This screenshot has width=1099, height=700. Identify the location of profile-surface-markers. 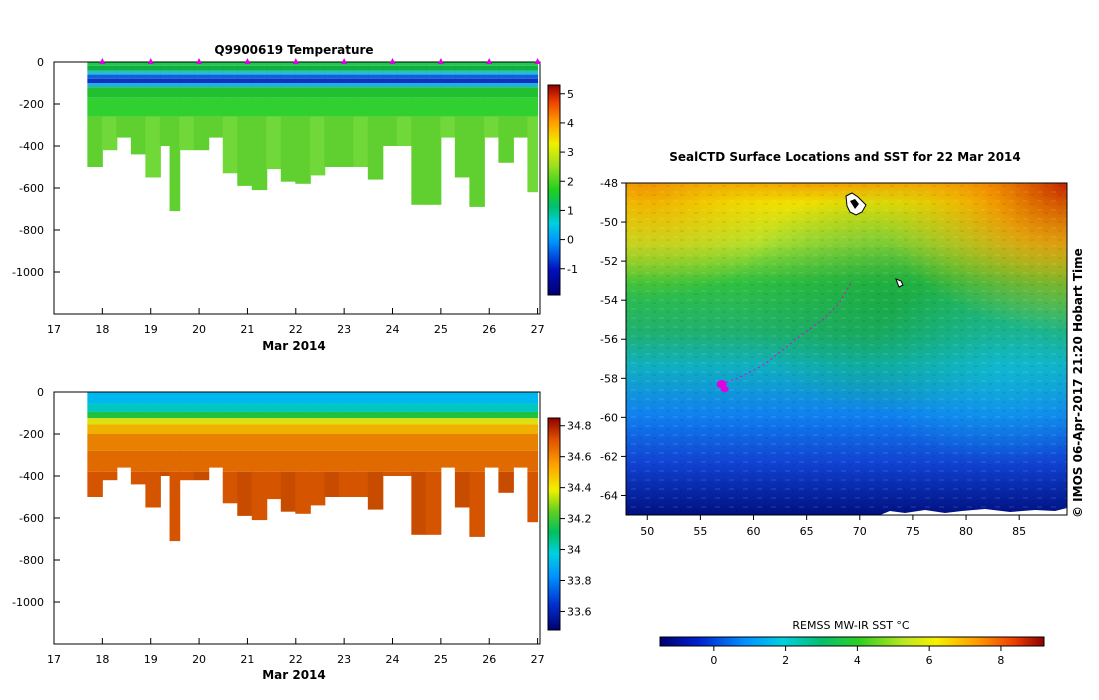
(320, 61).